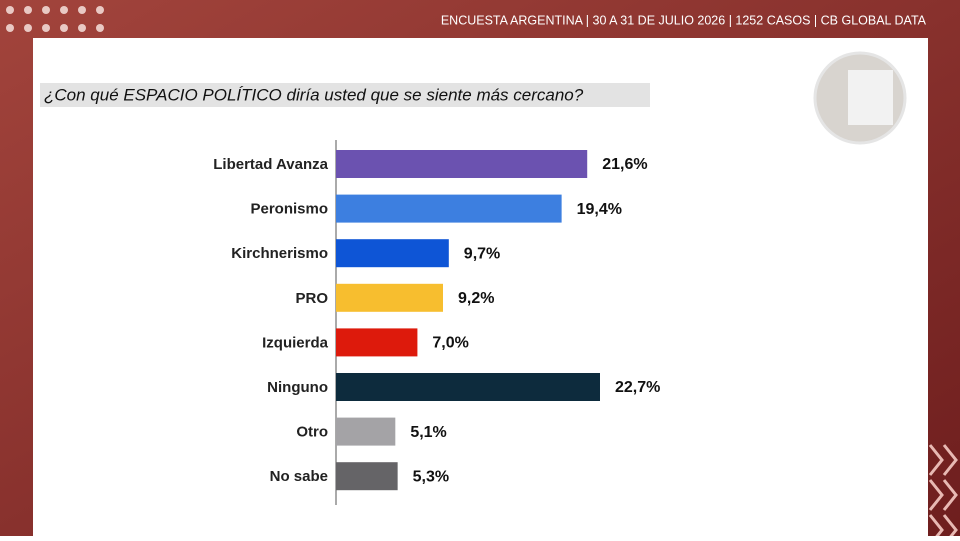 The image size is (960, 541). What do you see at coordinates (482, 253) in the screenshot?
I see `value-label: 9,7%` at bounding box center [482, 253].